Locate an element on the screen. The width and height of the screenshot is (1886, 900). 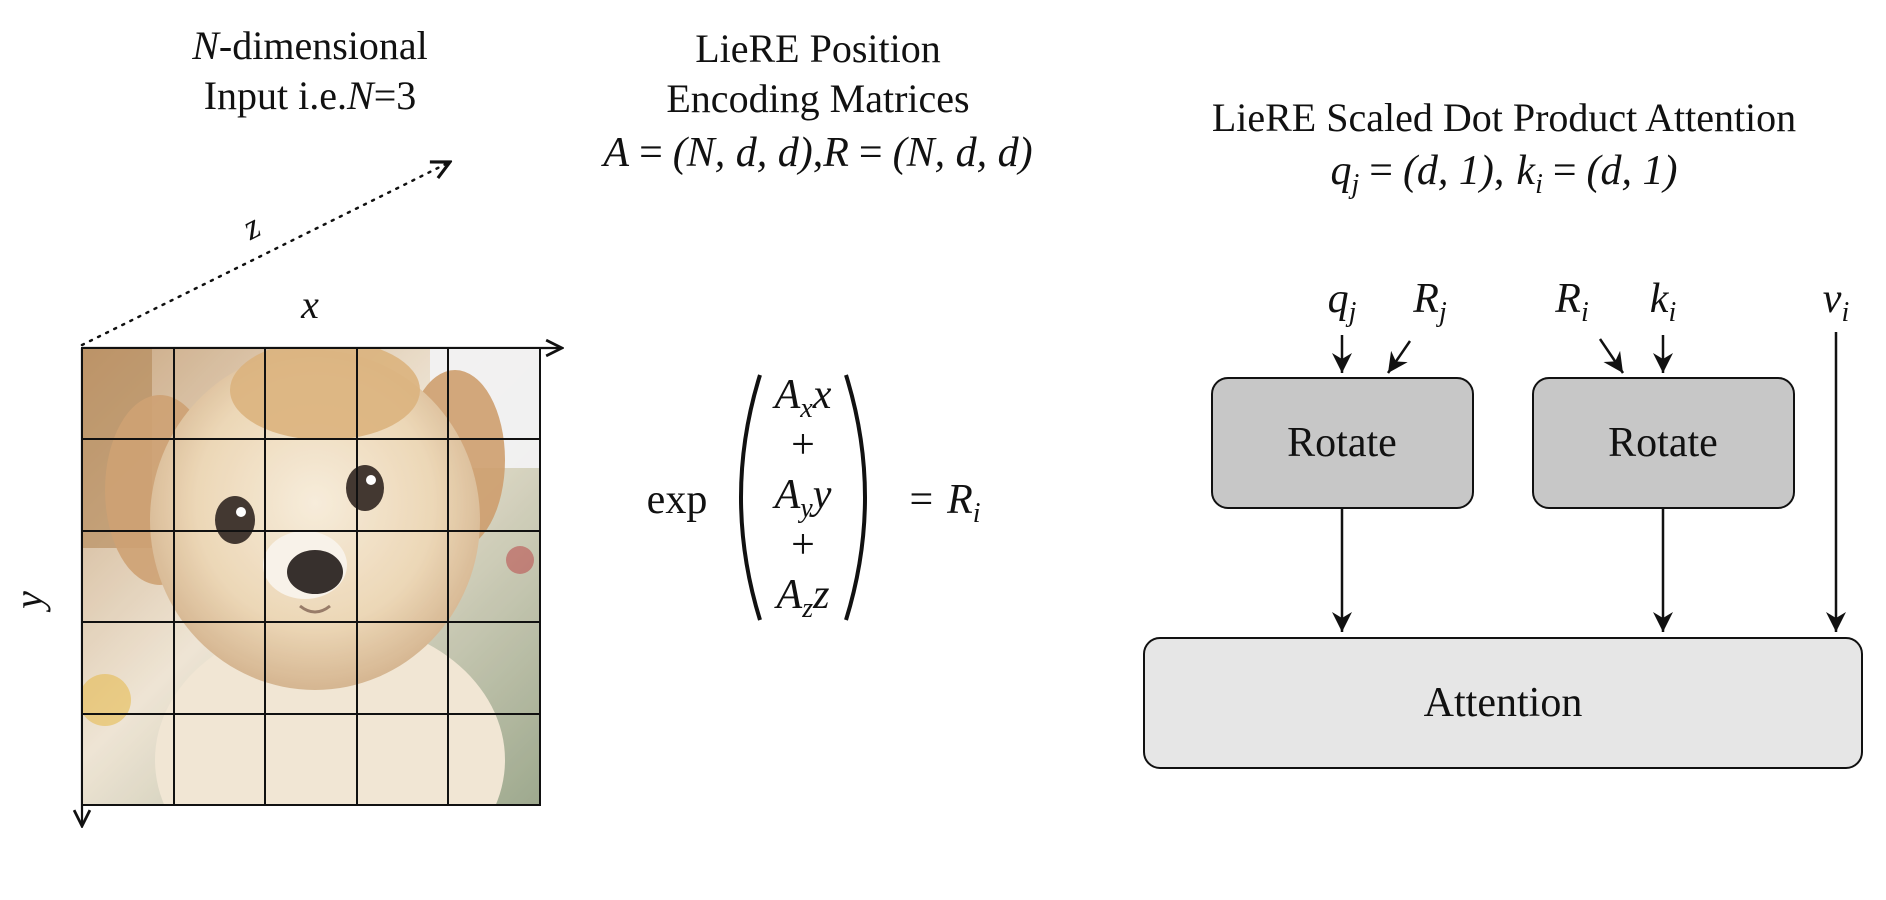
input-ri: Ri is located at coordinates (1571, 302).